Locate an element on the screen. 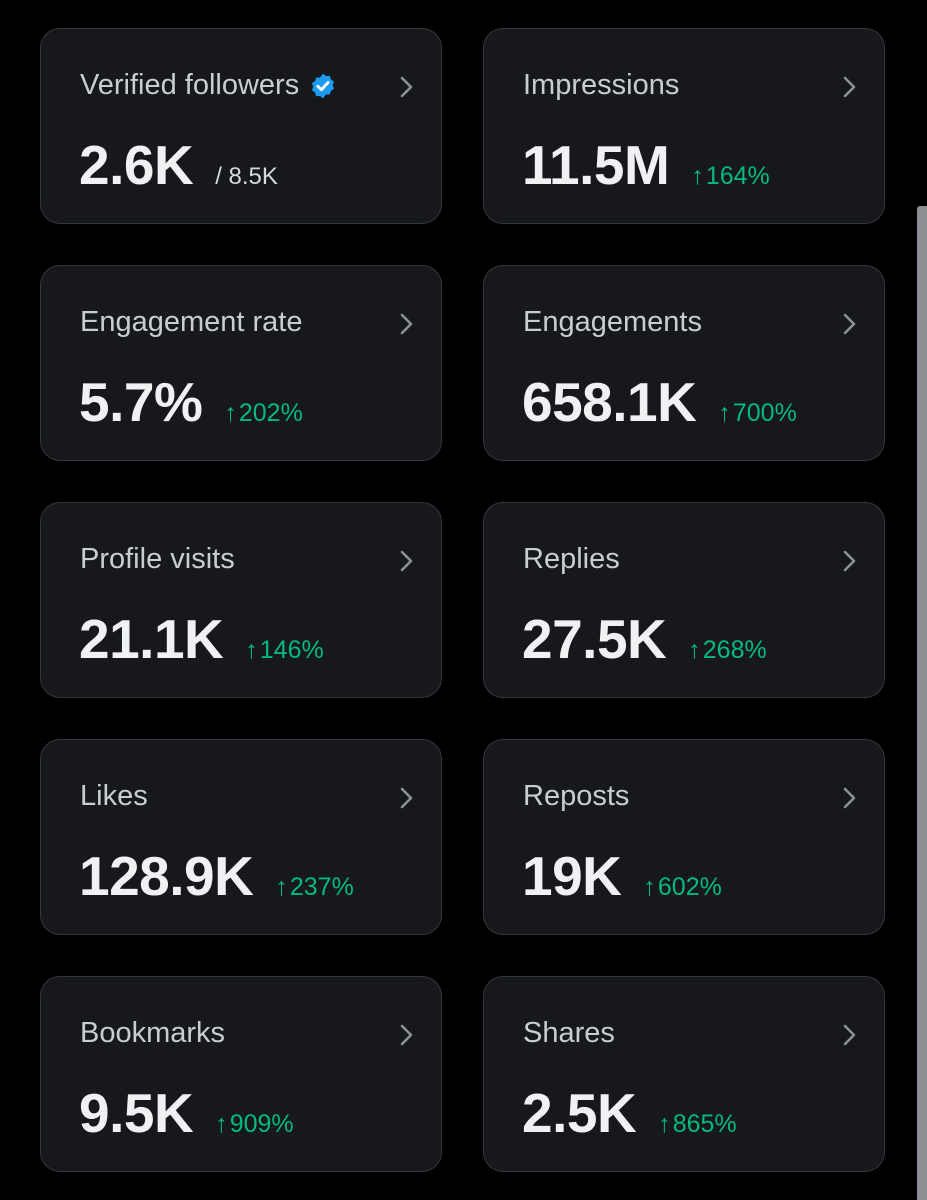 The width and height of the screenshot is (927, 1200). metric-card-verified-followers: Verified followers 2.6K / 8.5K is located at coordinates (241, 126).